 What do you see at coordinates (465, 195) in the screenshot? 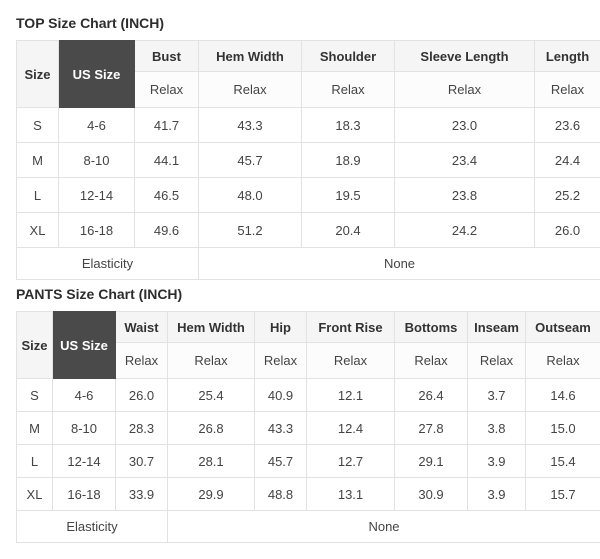
I see `value-cell: 23.8` at bounding box center [465, 195].